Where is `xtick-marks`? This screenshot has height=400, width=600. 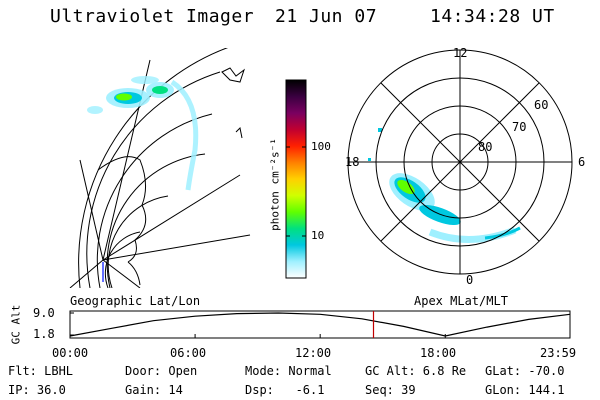 xtick-marks is located at coordinates (320, 336).